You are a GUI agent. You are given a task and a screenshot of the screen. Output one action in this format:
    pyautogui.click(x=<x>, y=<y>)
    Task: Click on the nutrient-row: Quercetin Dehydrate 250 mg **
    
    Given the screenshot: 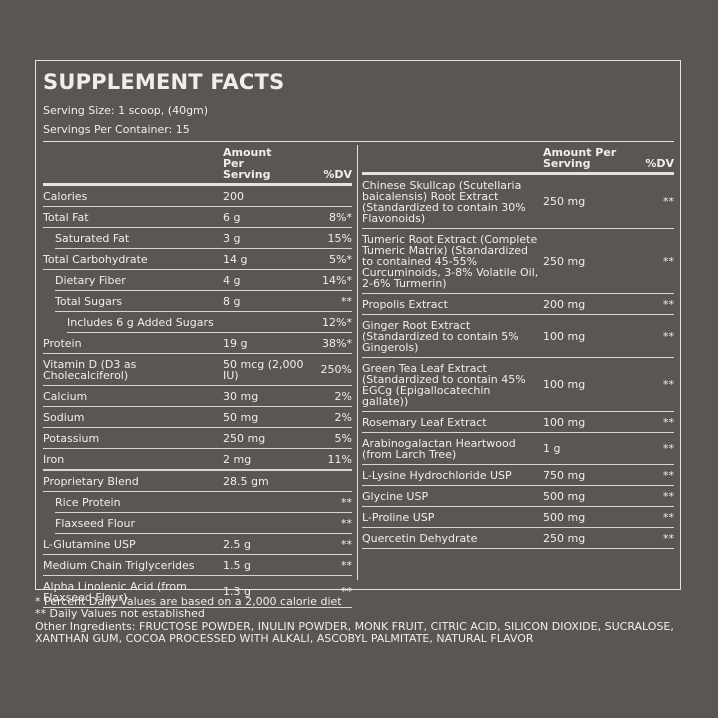 What is the action you would take?
    pyautogui.click(x=518, y=538)
    